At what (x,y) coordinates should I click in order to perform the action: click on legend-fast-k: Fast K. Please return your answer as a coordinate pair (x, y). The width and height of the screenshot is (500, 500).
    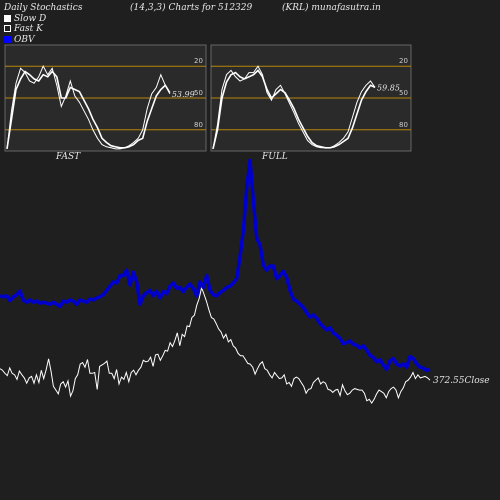
    Looking at the image, I should click on (23, 29).